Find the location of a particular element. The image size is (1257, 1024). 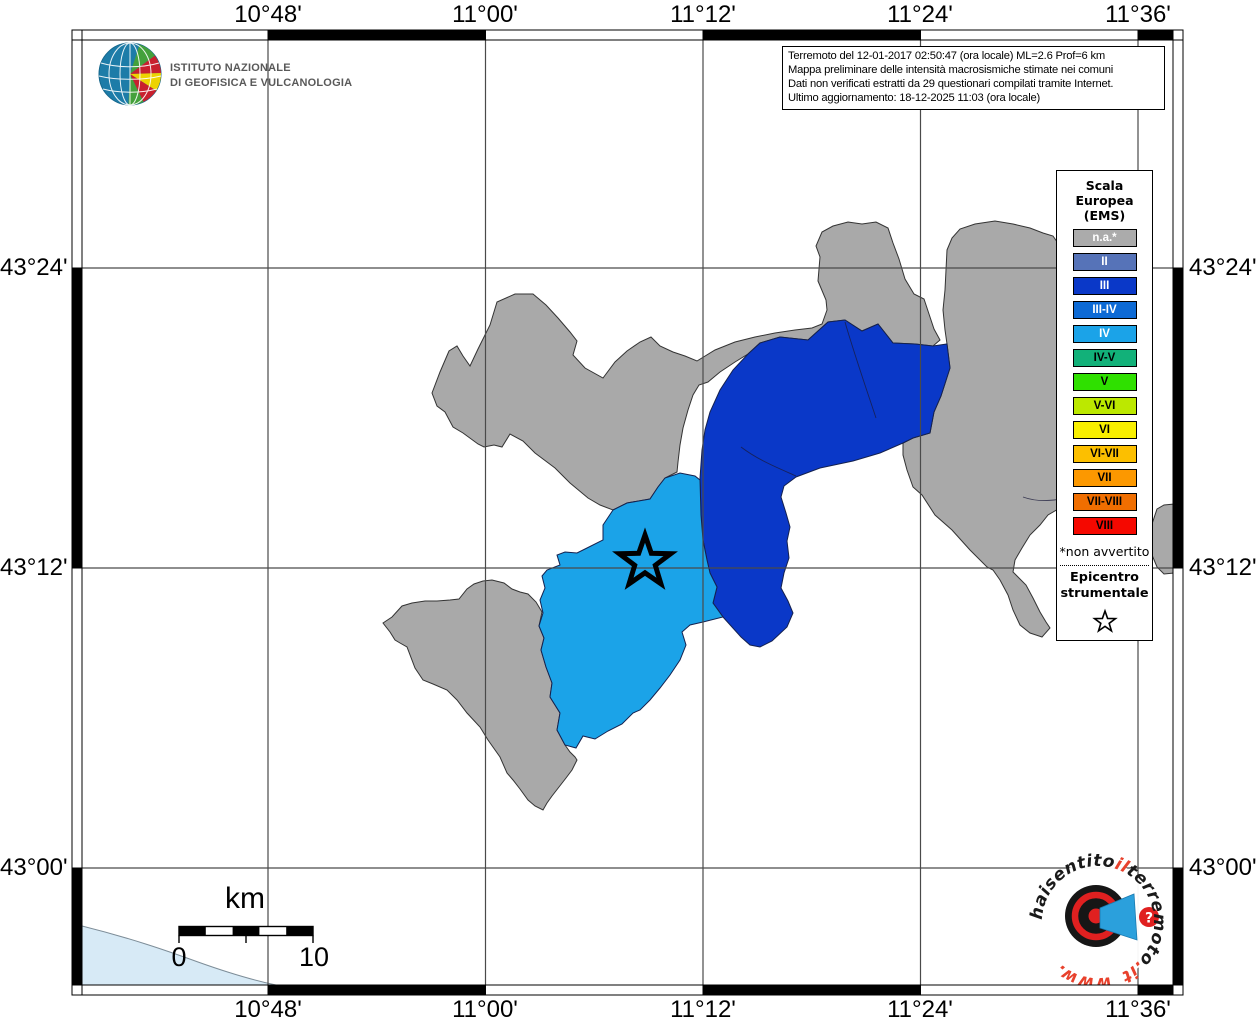

legend-divider is located at coordinates (1104, 565).